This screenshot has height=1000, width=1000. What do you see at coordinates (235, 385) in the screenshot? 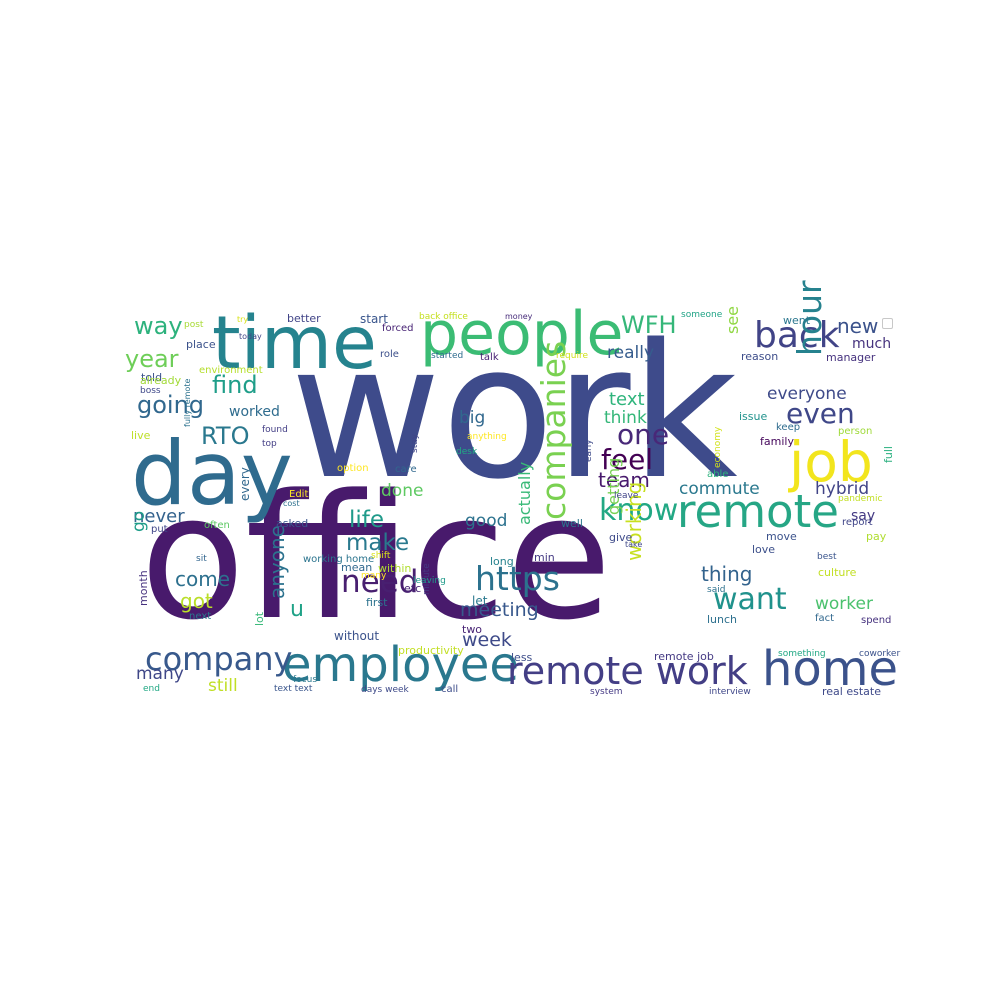
I see `word-find: find` at bounding box center [235, 385].